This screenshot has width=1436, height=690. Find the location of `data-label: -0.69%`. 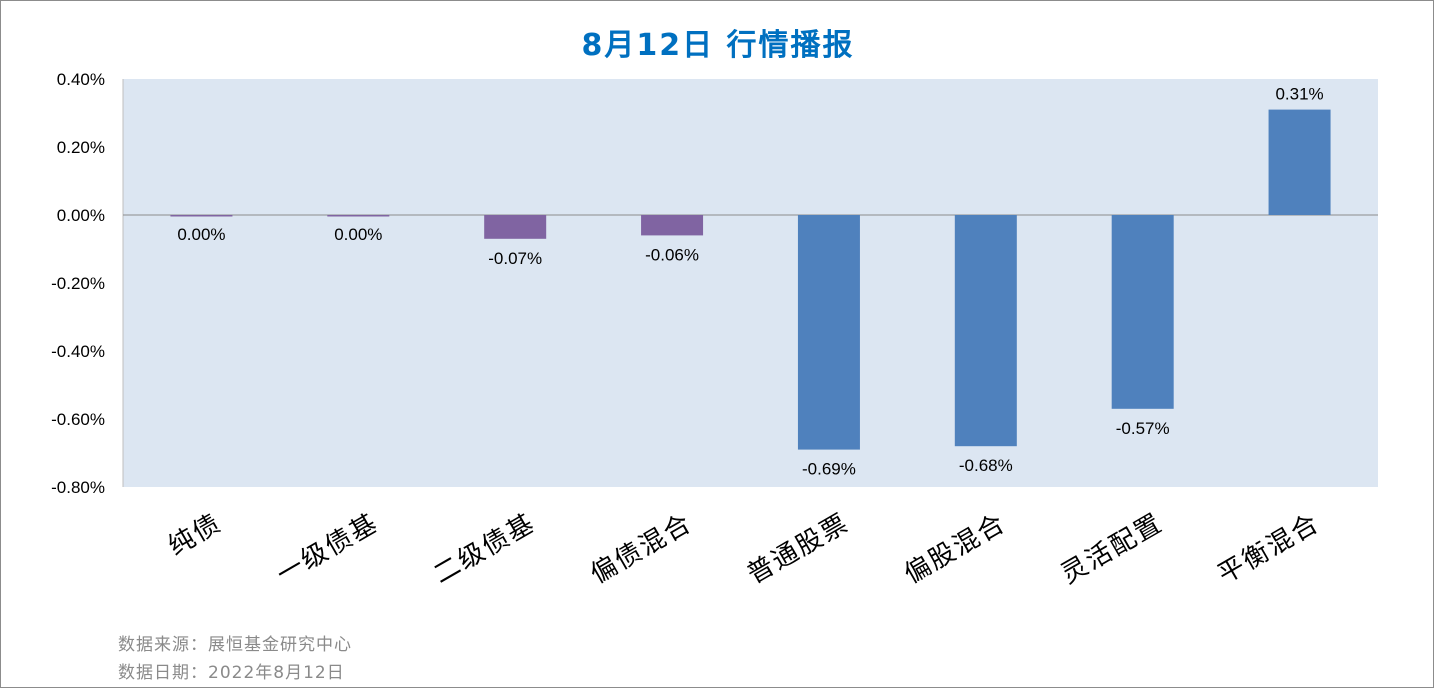

data-label: -0.69% is located at coordinates (829, 469).